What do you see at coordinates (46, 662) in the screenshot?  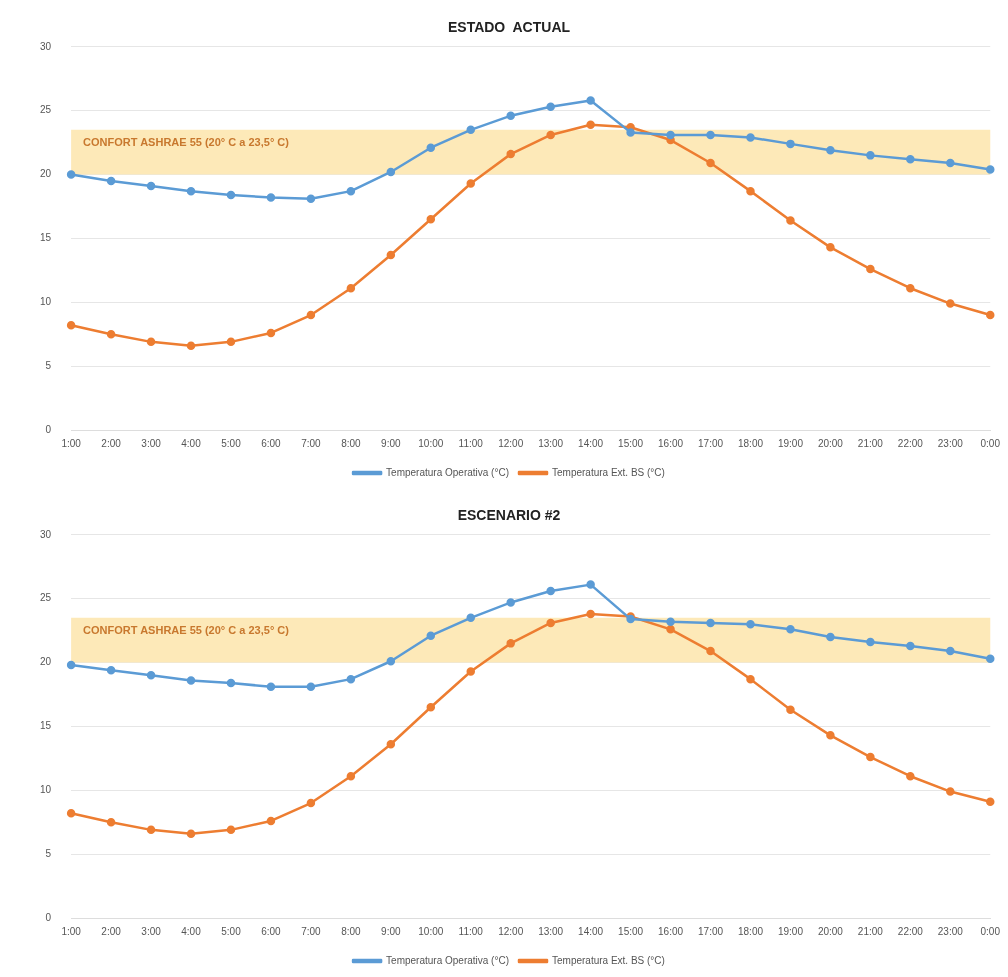 I see `y-tick-label: 20` at bounding box center [46, 662].